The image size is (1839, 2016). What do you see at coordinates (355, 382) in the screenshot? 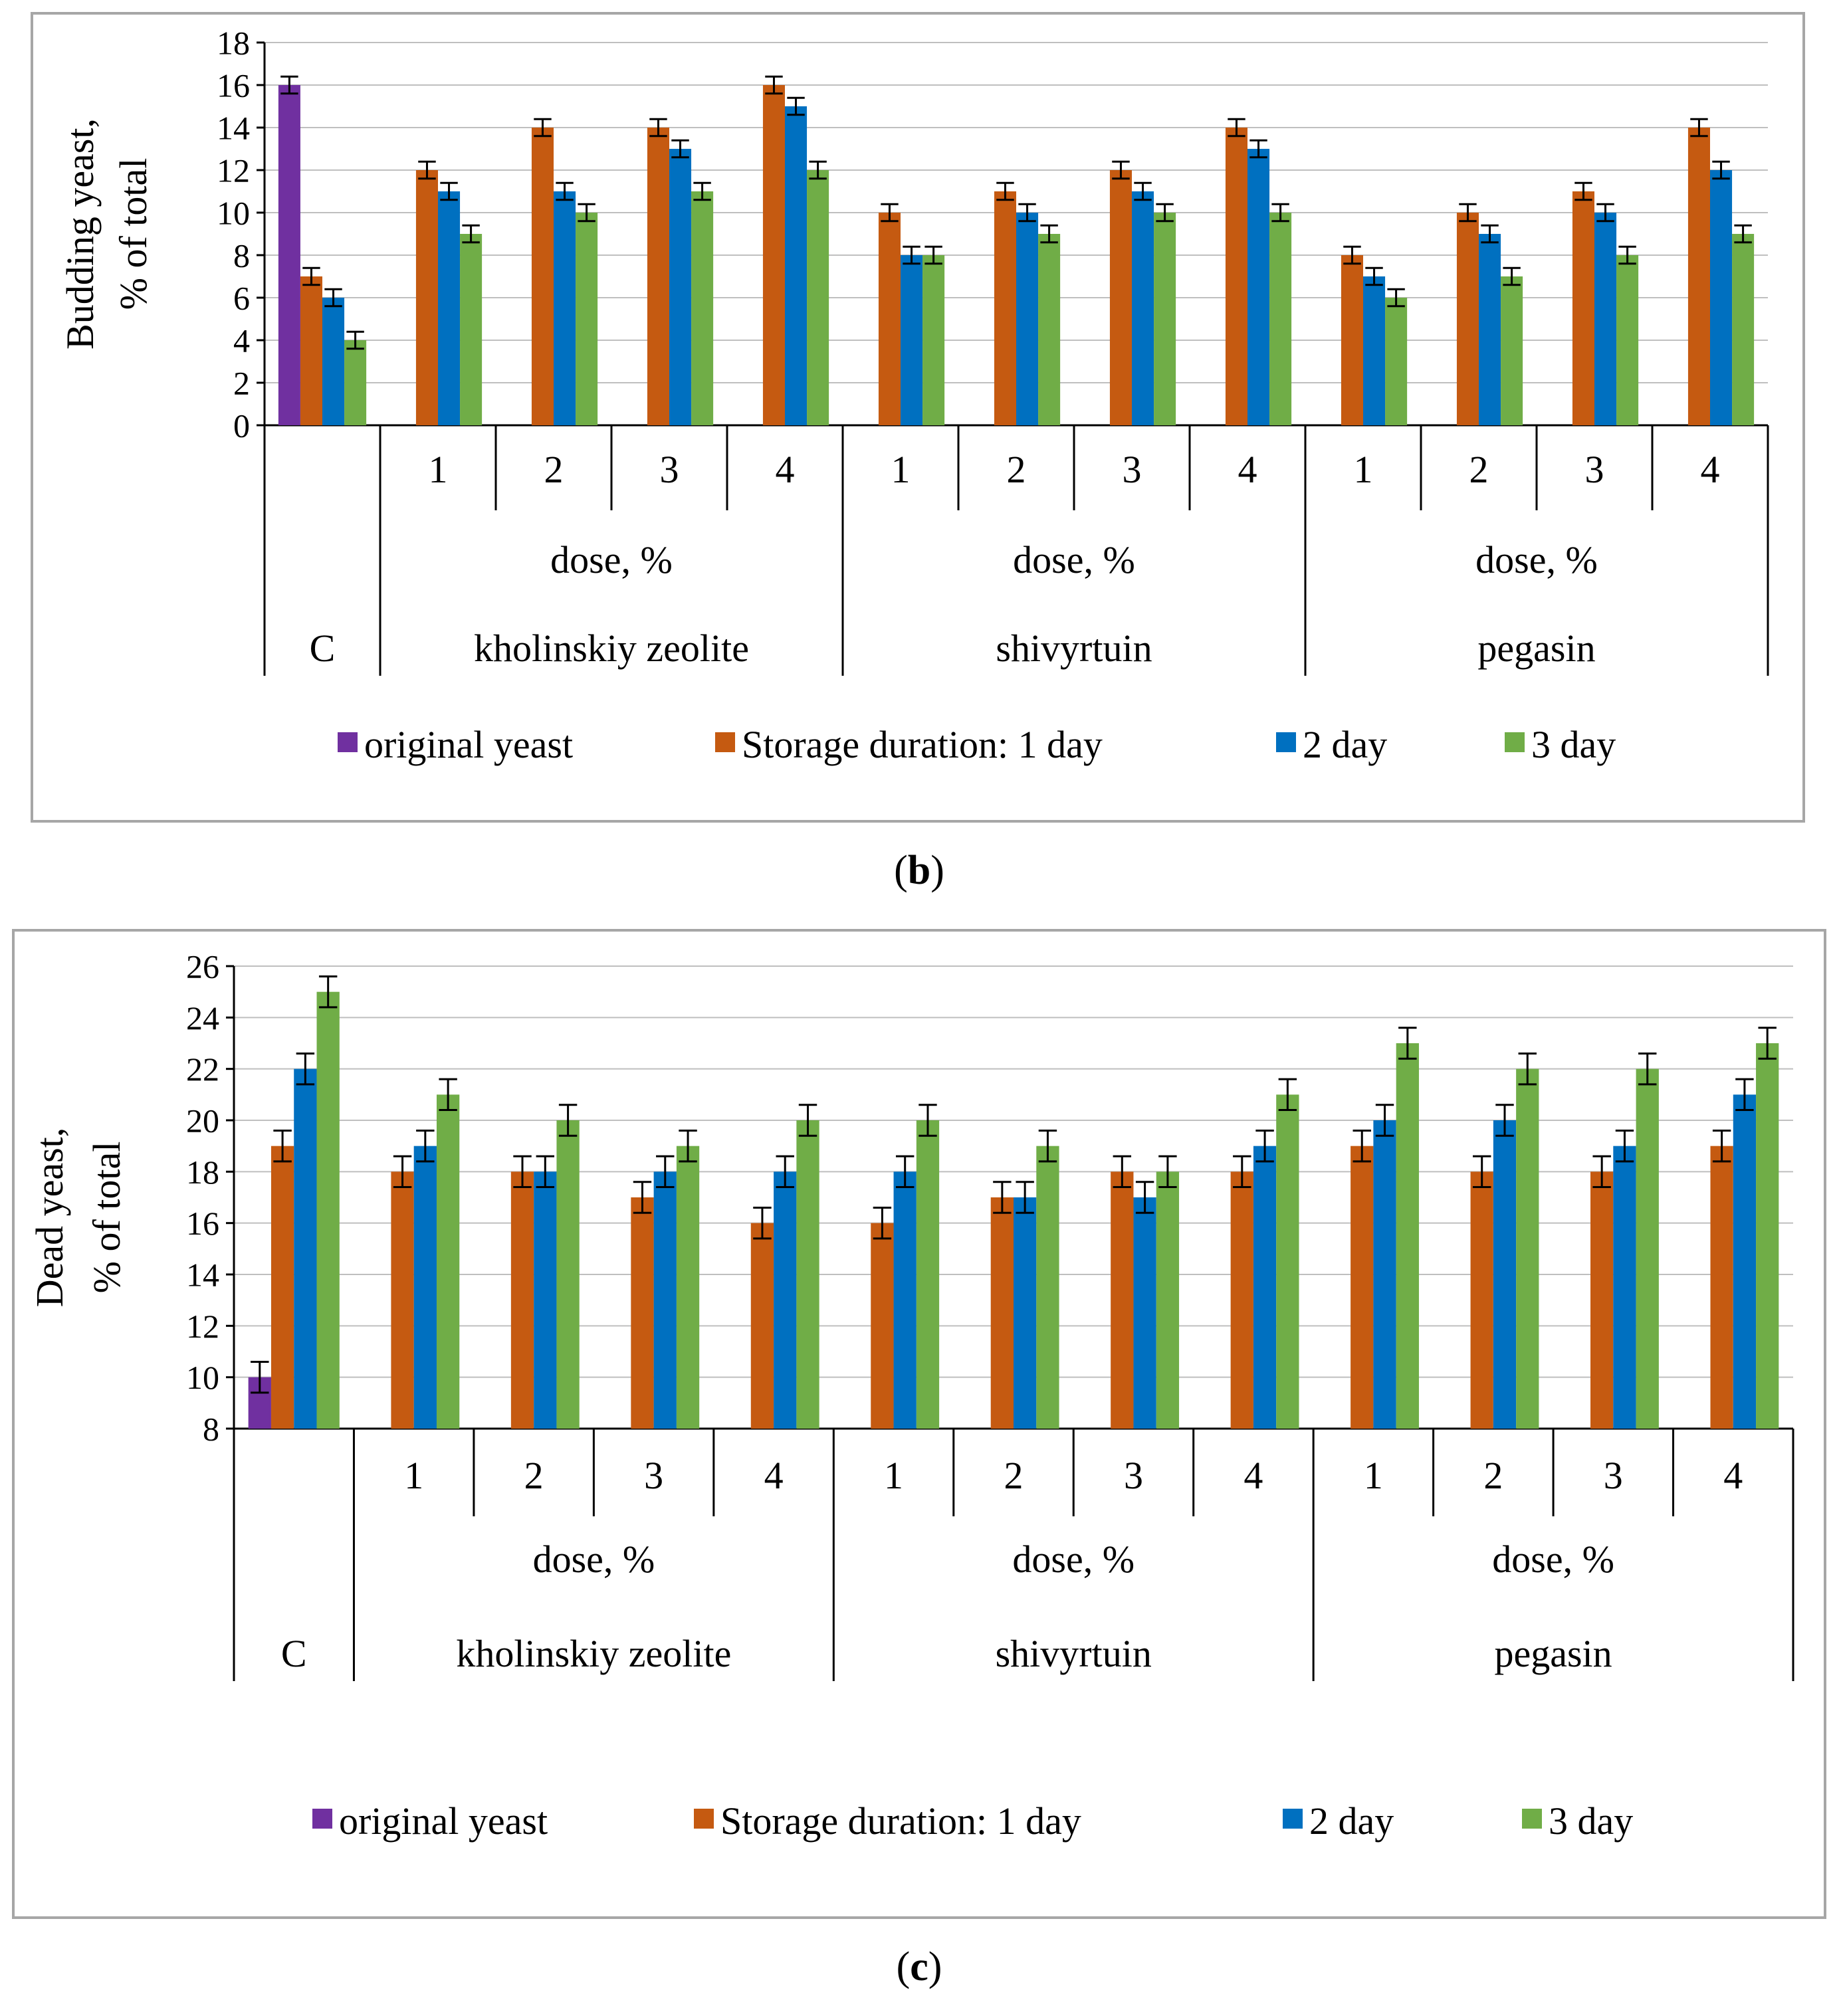
I see `bar-control-day3` at bounding box center [355, 382].